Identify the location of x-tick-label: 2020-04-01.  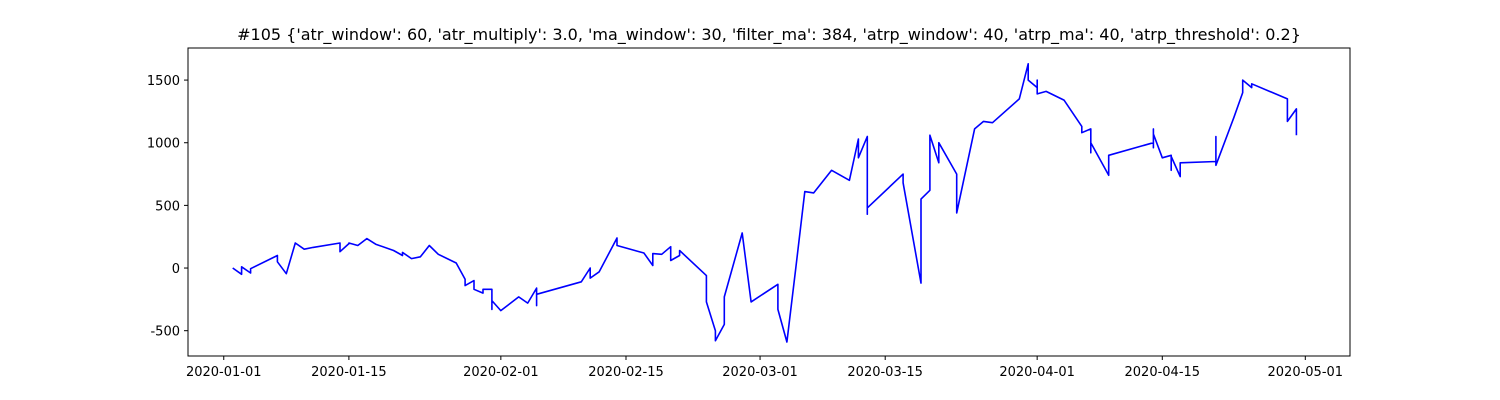
(1037, 372).